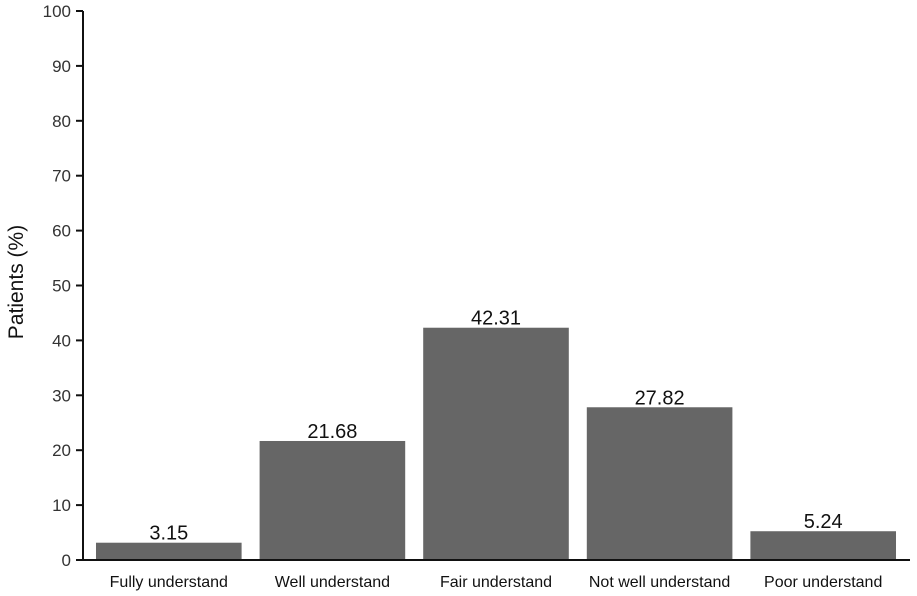 This screenshot has width=917, height=596. What do you see at coordinates (169, 582) in the screenshot?
I see `x-category-label: Fully understand` at bounding box center [169, 582].